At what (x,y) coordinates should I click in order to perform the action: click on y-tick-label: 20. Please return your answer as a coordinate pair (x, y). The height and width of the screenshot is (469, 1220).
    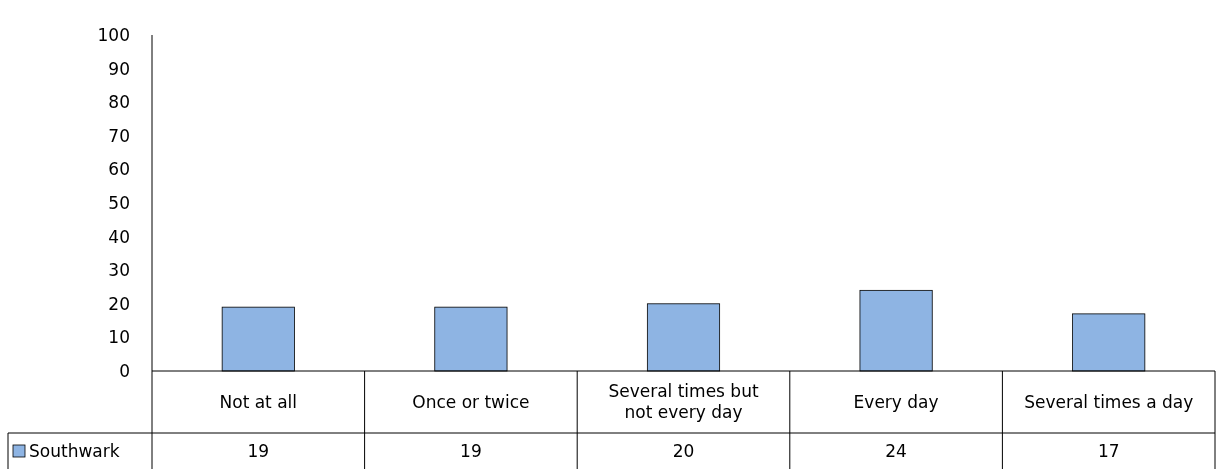
    Looking at the image, I should click on (119, 303).